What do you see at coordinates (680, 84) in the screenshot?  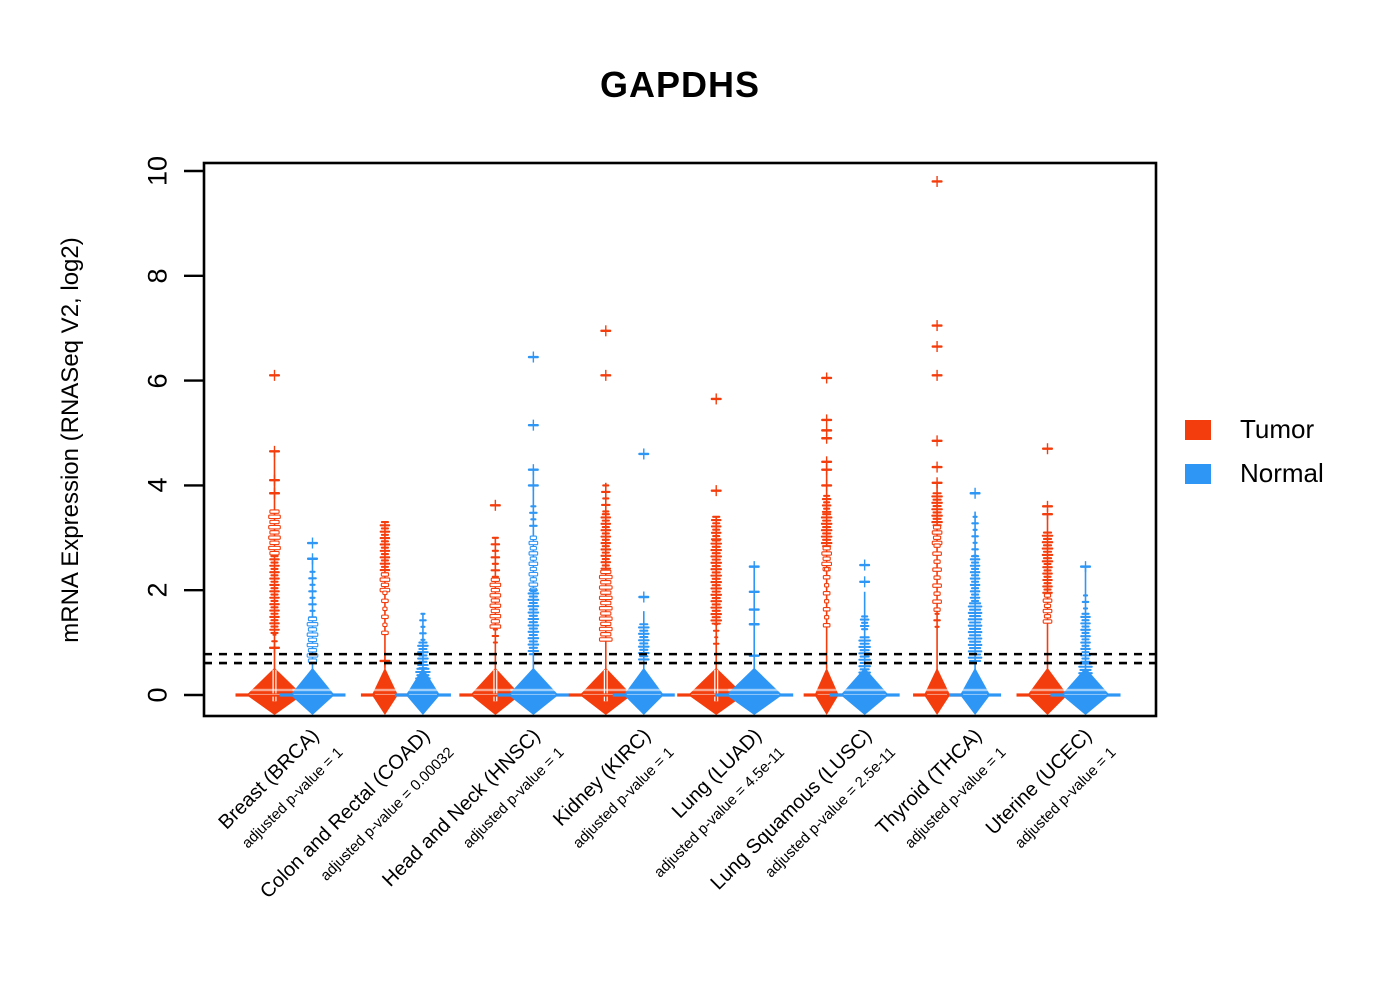 I see `chart-title: GAPDHS` at bounding box center [680, 84].